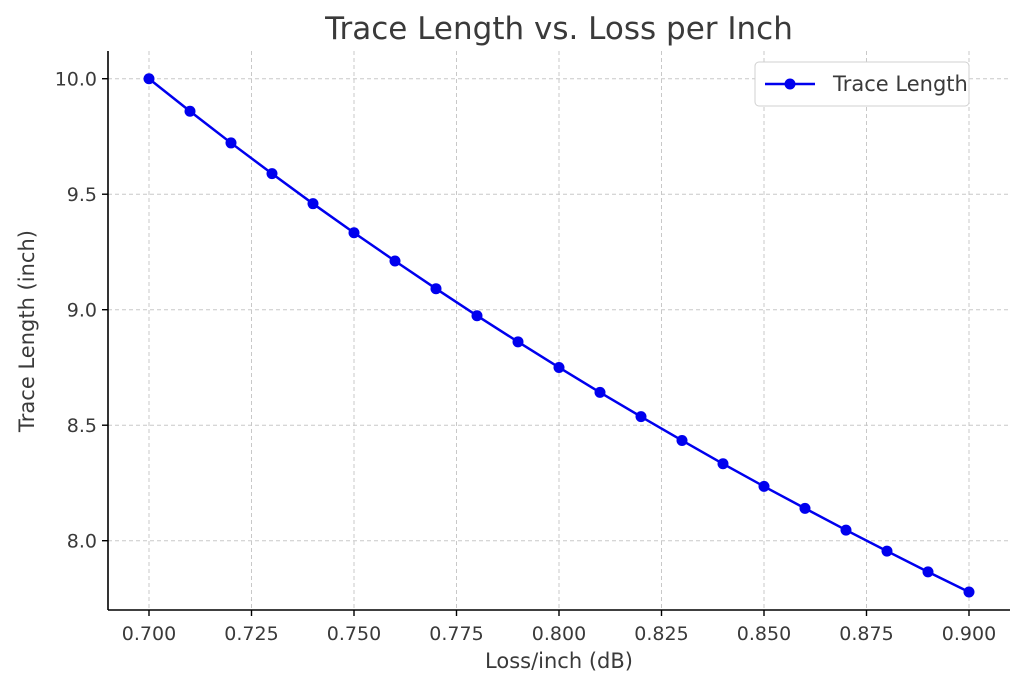 The width and height of the screenshot is (1024, 689). I want to click on x-tick-label: 0.700, so click(149, 634).